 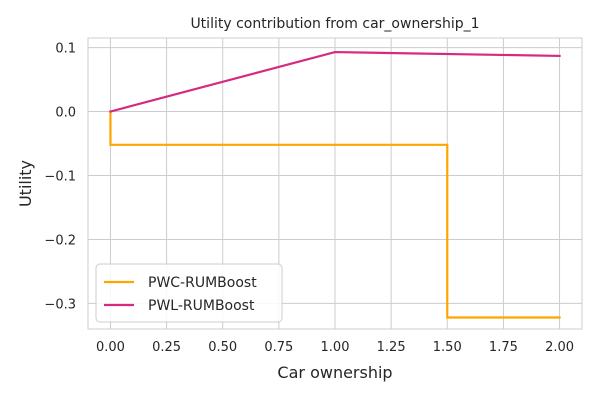 I want to click on legend: PWC-RUMBoost PWL-RUMBoost, so click(x=189, y=293).